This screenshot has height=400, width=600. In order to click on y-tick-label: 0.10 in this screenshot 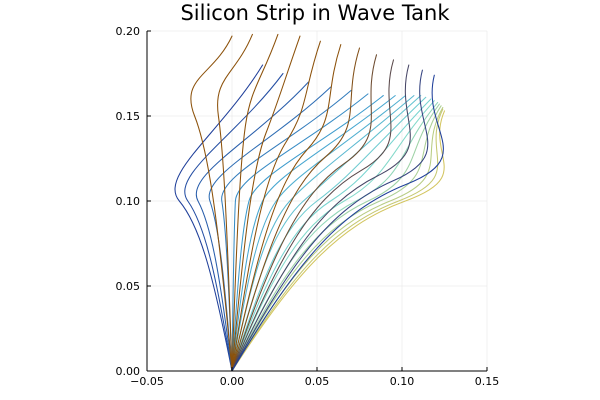, I will do `click(128, 201)`.